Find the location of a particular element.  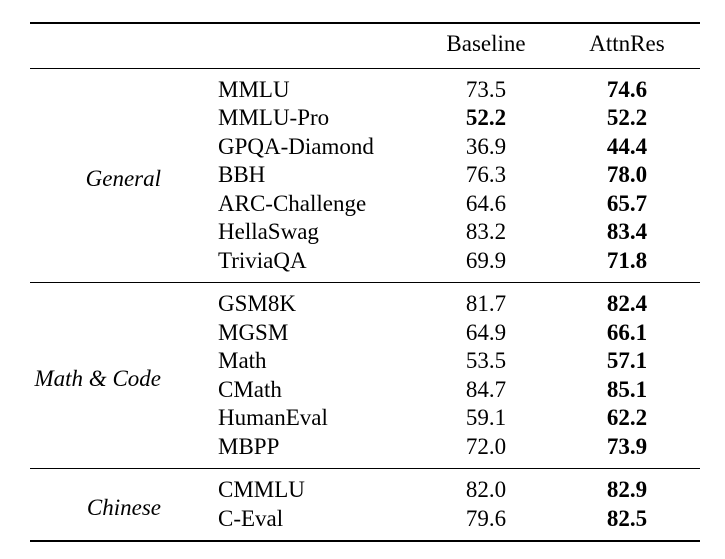

attnres-value: 82.9 is located at coordinates (627, 489).